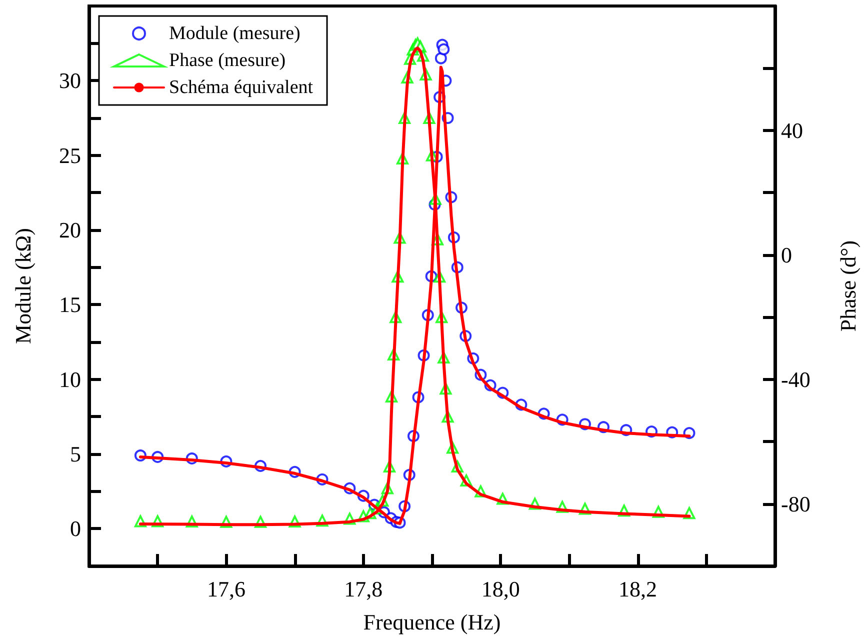  I want to click on y2-tick-label: -40, so click(795, 379).